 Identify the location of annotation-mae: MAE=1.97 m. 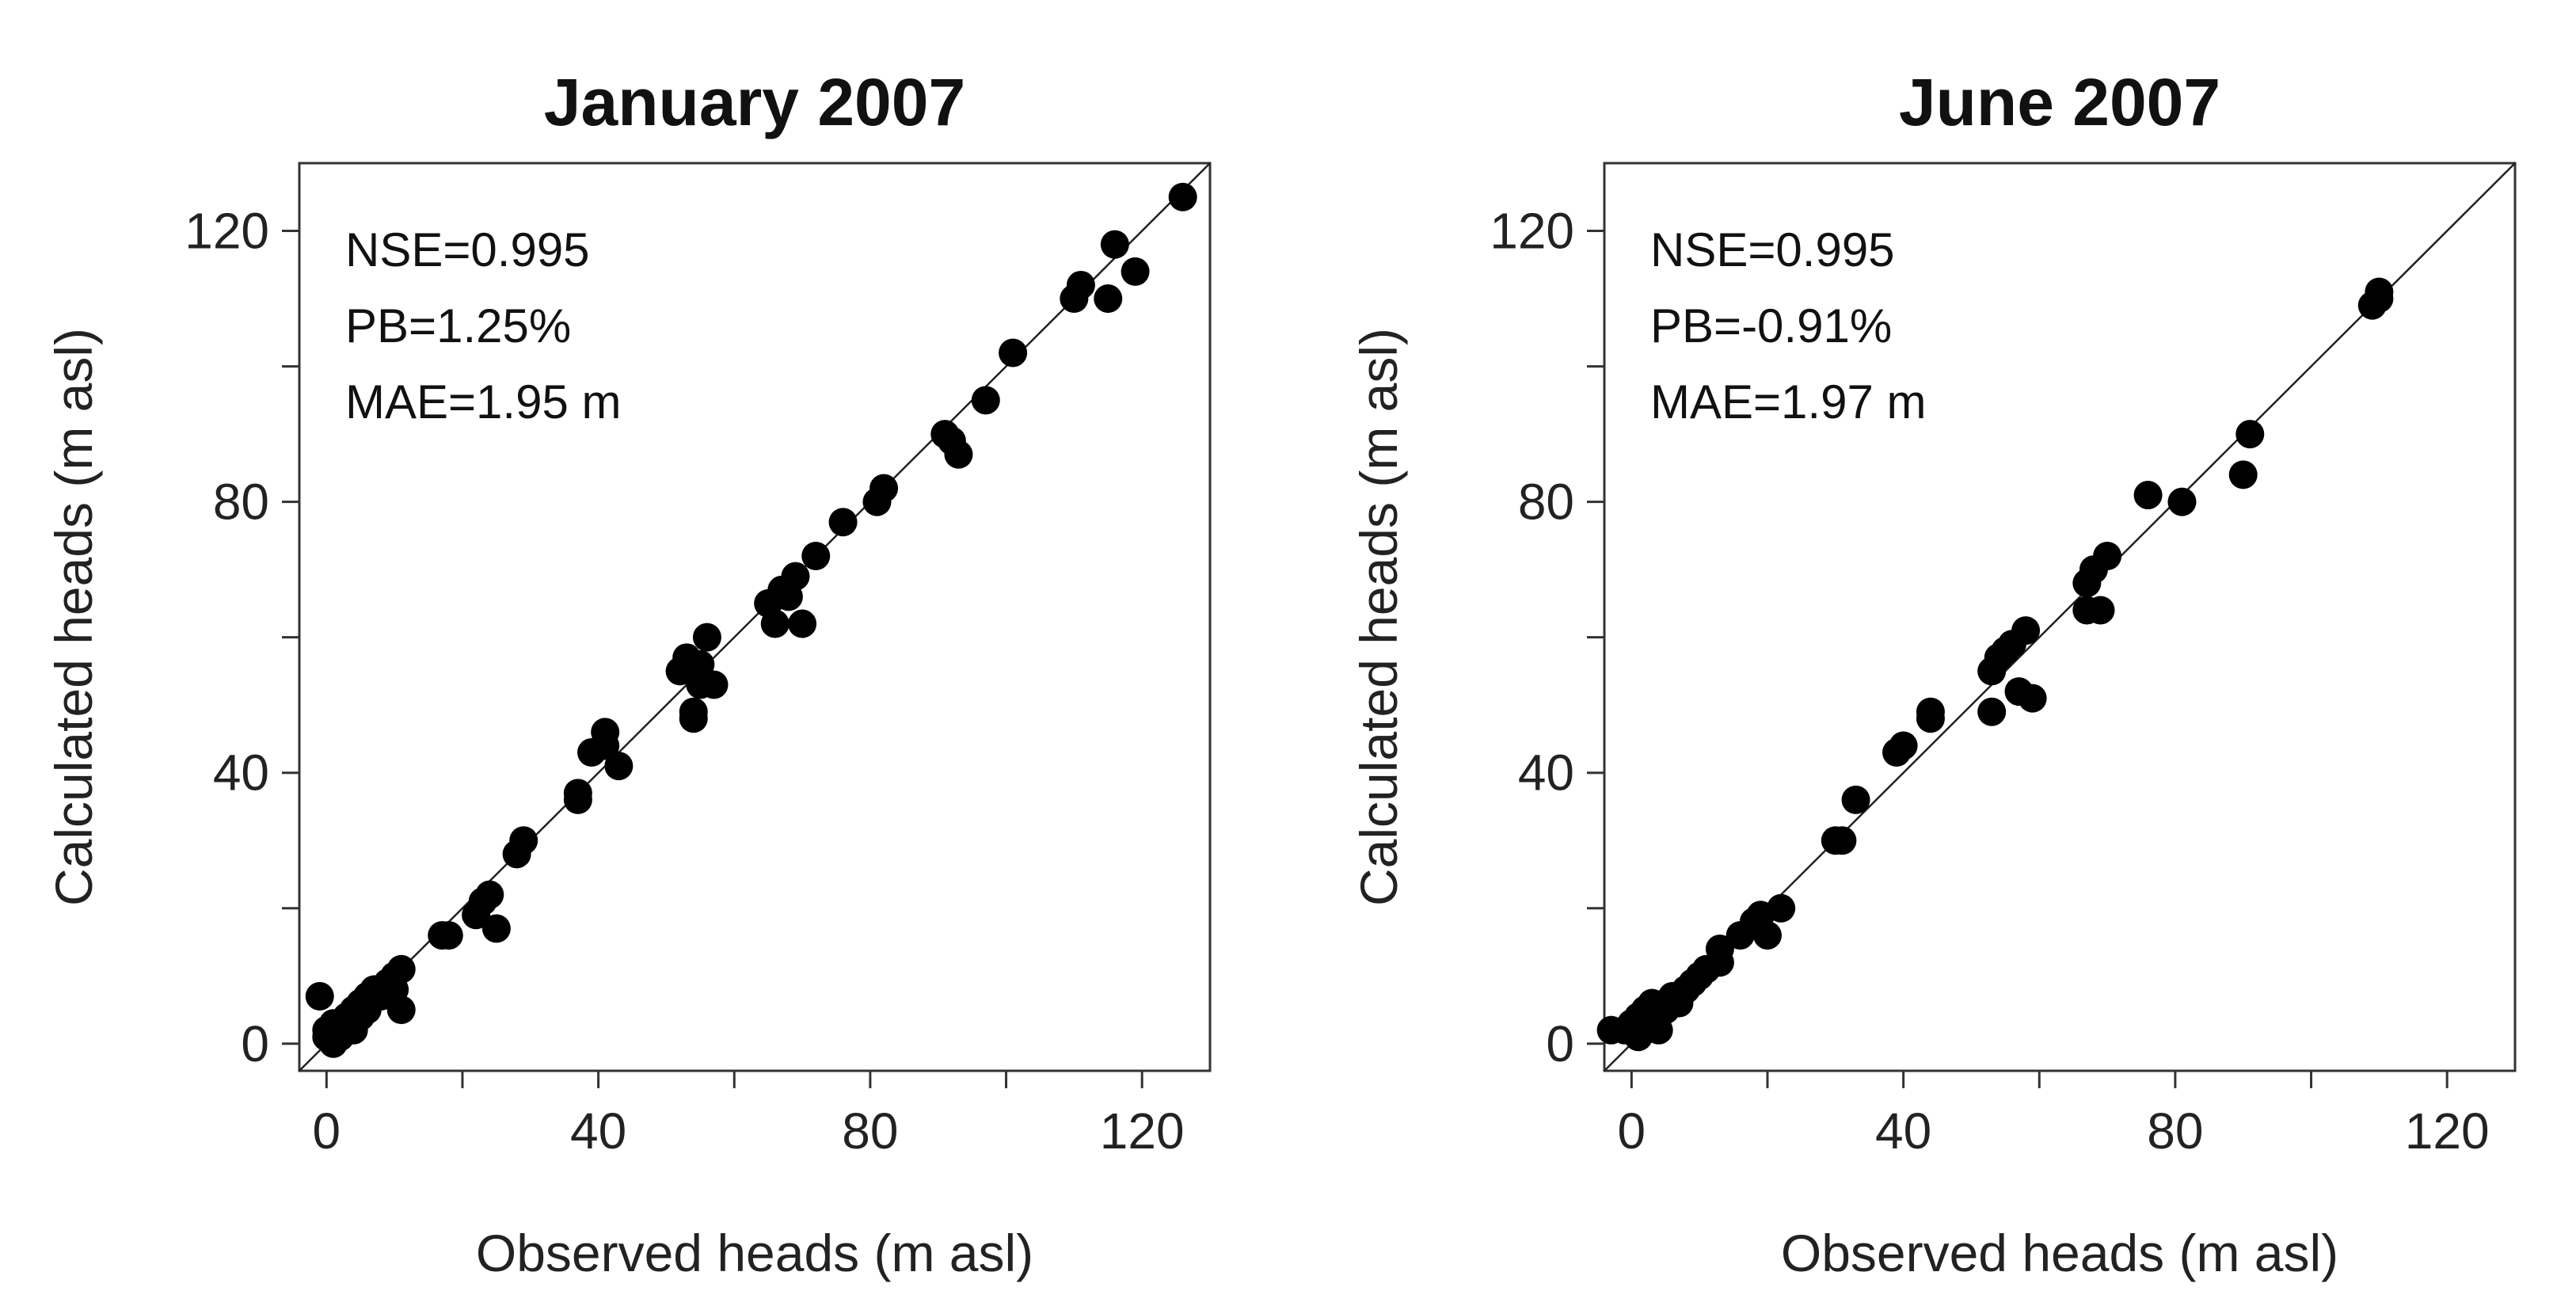
(1788, 401).